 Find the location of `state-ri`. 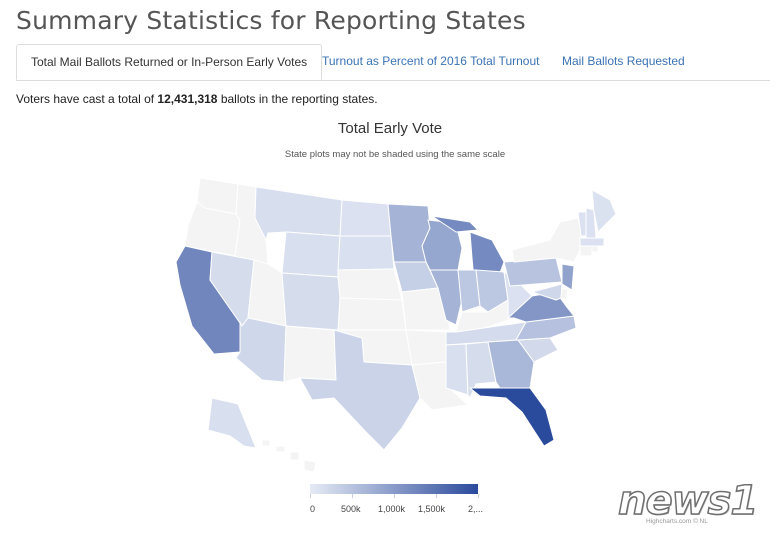

state-ri is located at coordinates (595, 249).